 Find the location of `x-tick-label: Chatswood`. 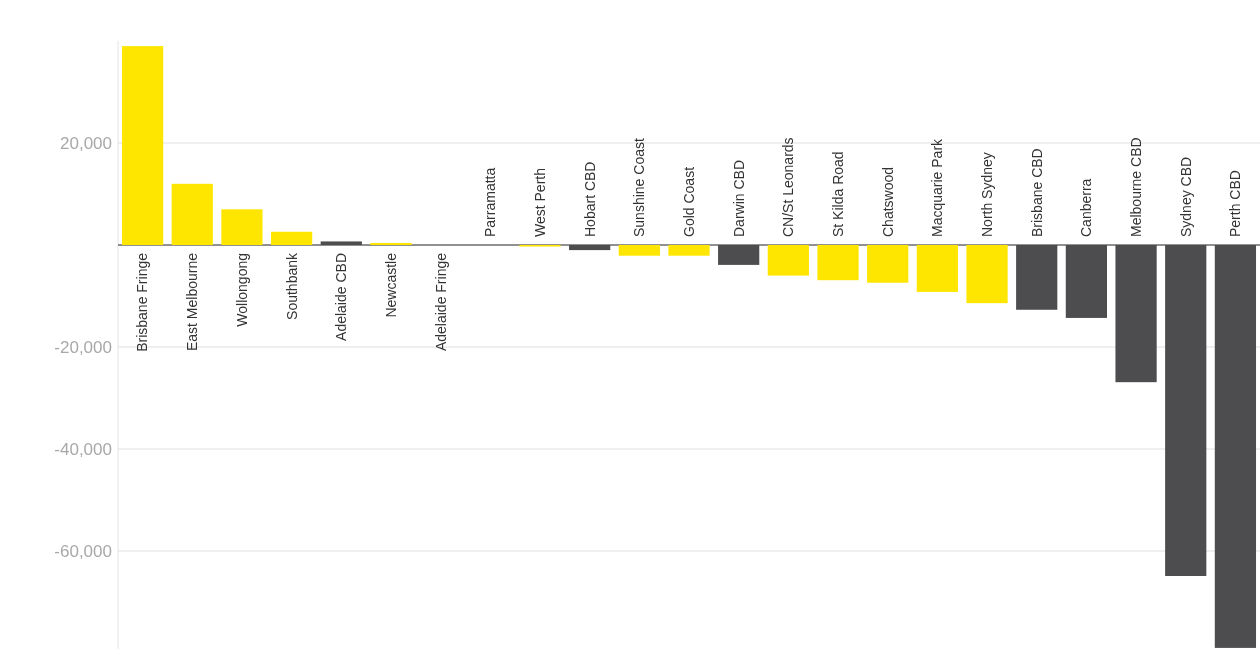

x-tick-label: Chatswood is located at coordinates (887, 201).